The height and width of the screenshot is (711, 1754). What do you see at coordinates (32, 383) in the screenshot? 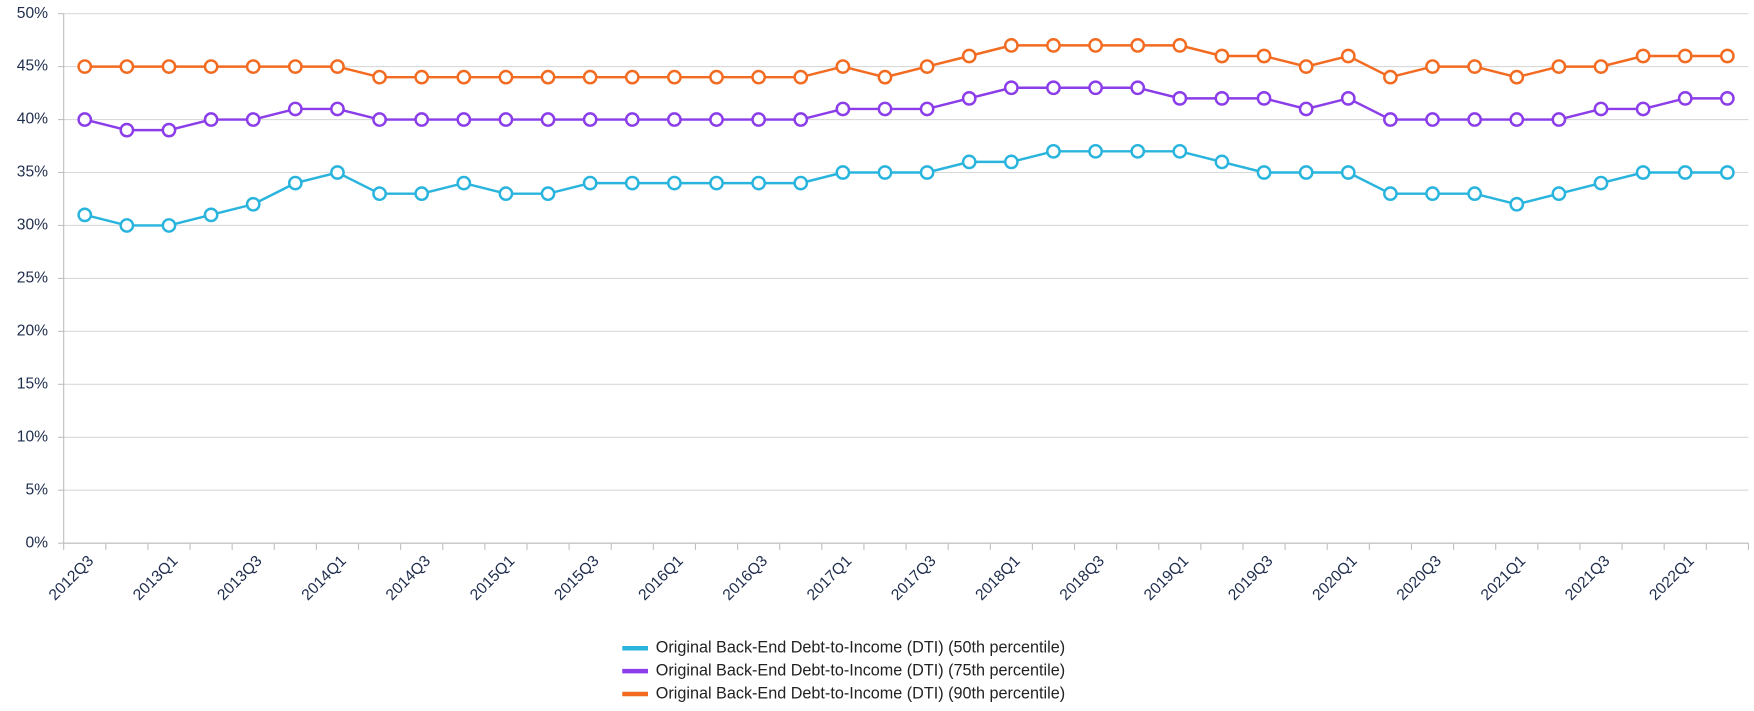
I see `y-tick-label: 15%` at bounding box center [32, 383].